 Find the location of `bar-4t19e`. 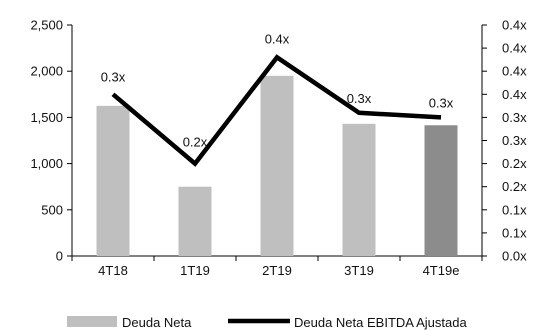

bar-4t19e is located at coordinates (441, 190).